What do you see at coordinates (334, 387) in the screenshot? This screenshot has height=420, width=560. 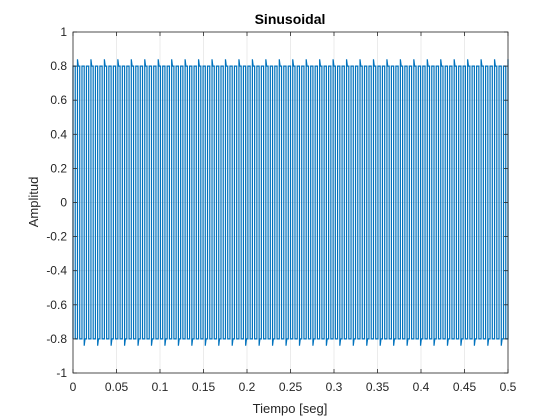 I see `x-tick-label: 0.3` at bounding box center [334, 387].